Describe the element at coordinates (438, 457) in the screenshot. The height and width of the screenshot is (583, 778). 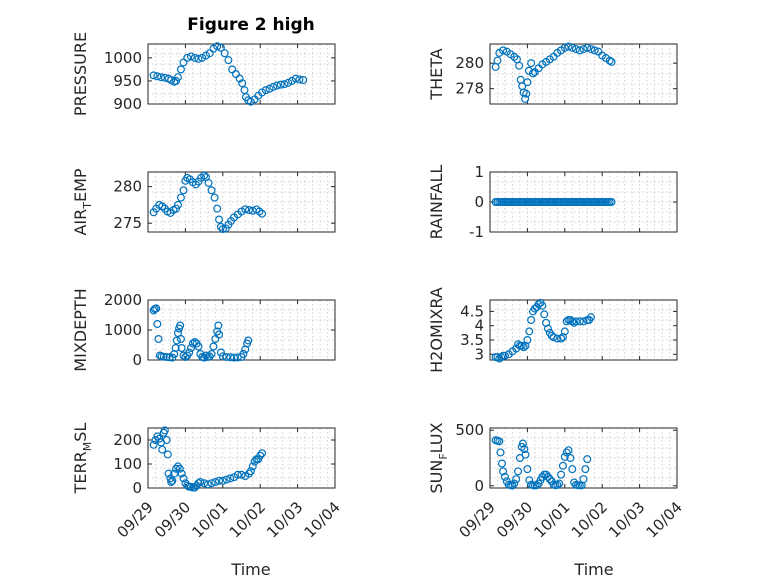
I see `y-axis-label: SUNFLUX` at that location.